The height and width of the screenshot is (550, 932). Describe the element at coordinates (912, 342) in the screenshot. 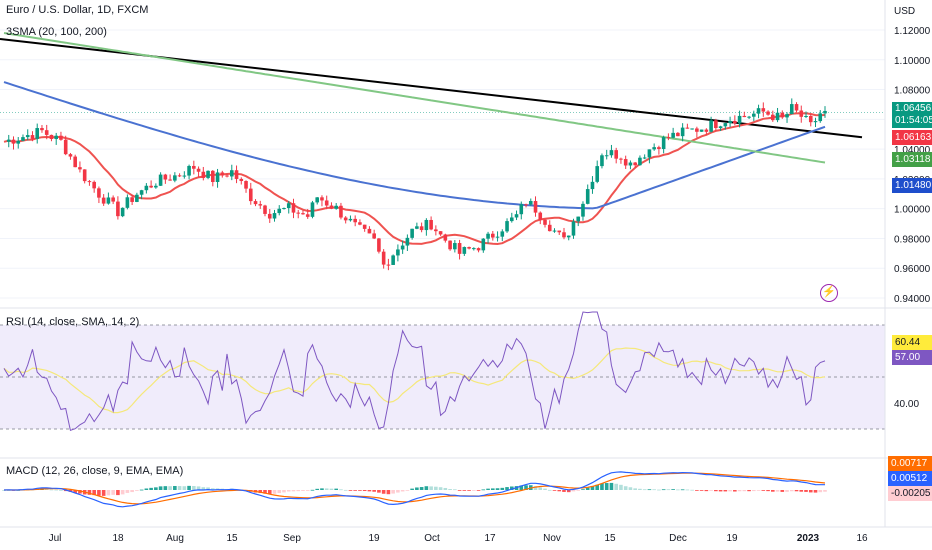

I see `rsi-tag: 60.44` at that location.